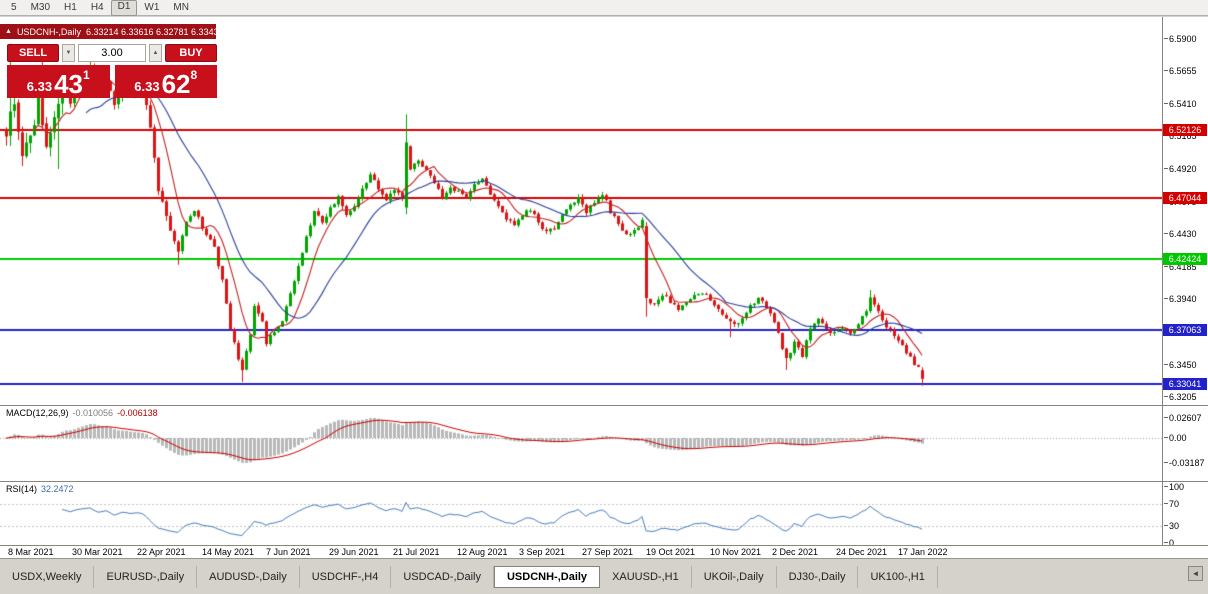  What do you see at coordinates (1171, 503) in the screenshot?
I see `rsi-axis-label: 70` at bounding box center [1171, 503].